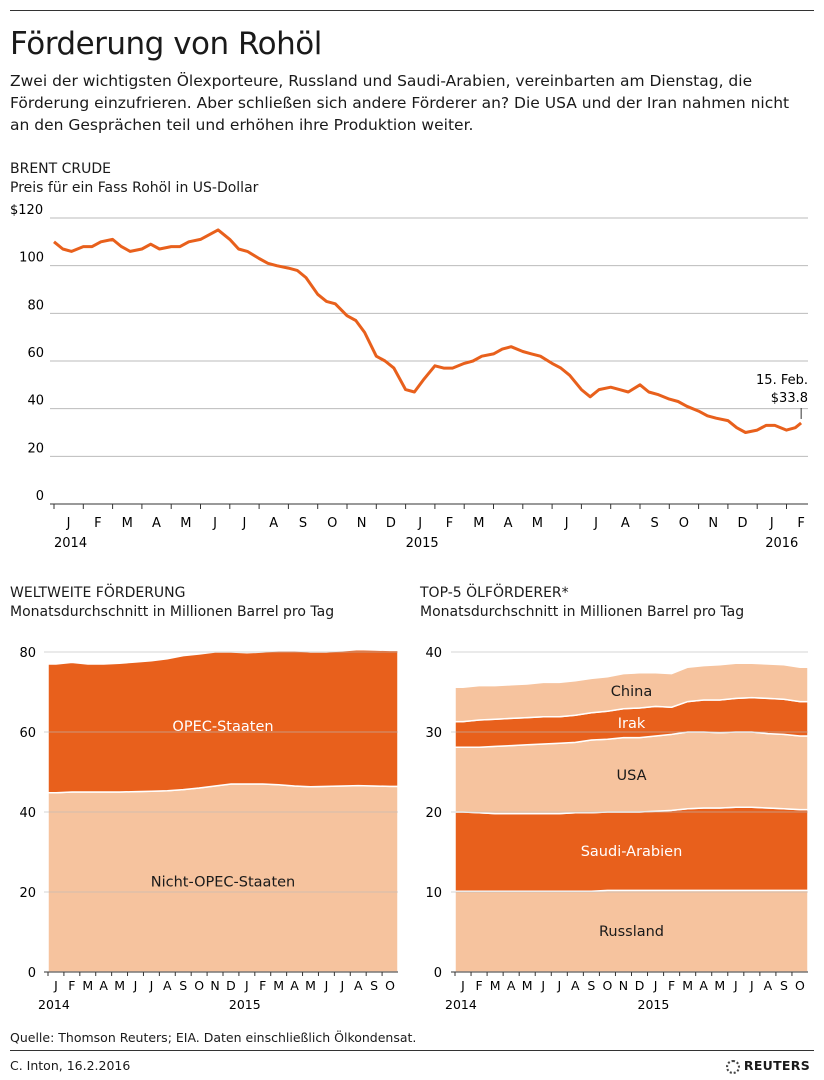  I want to click on bottom-rule, so click(412, 1050).